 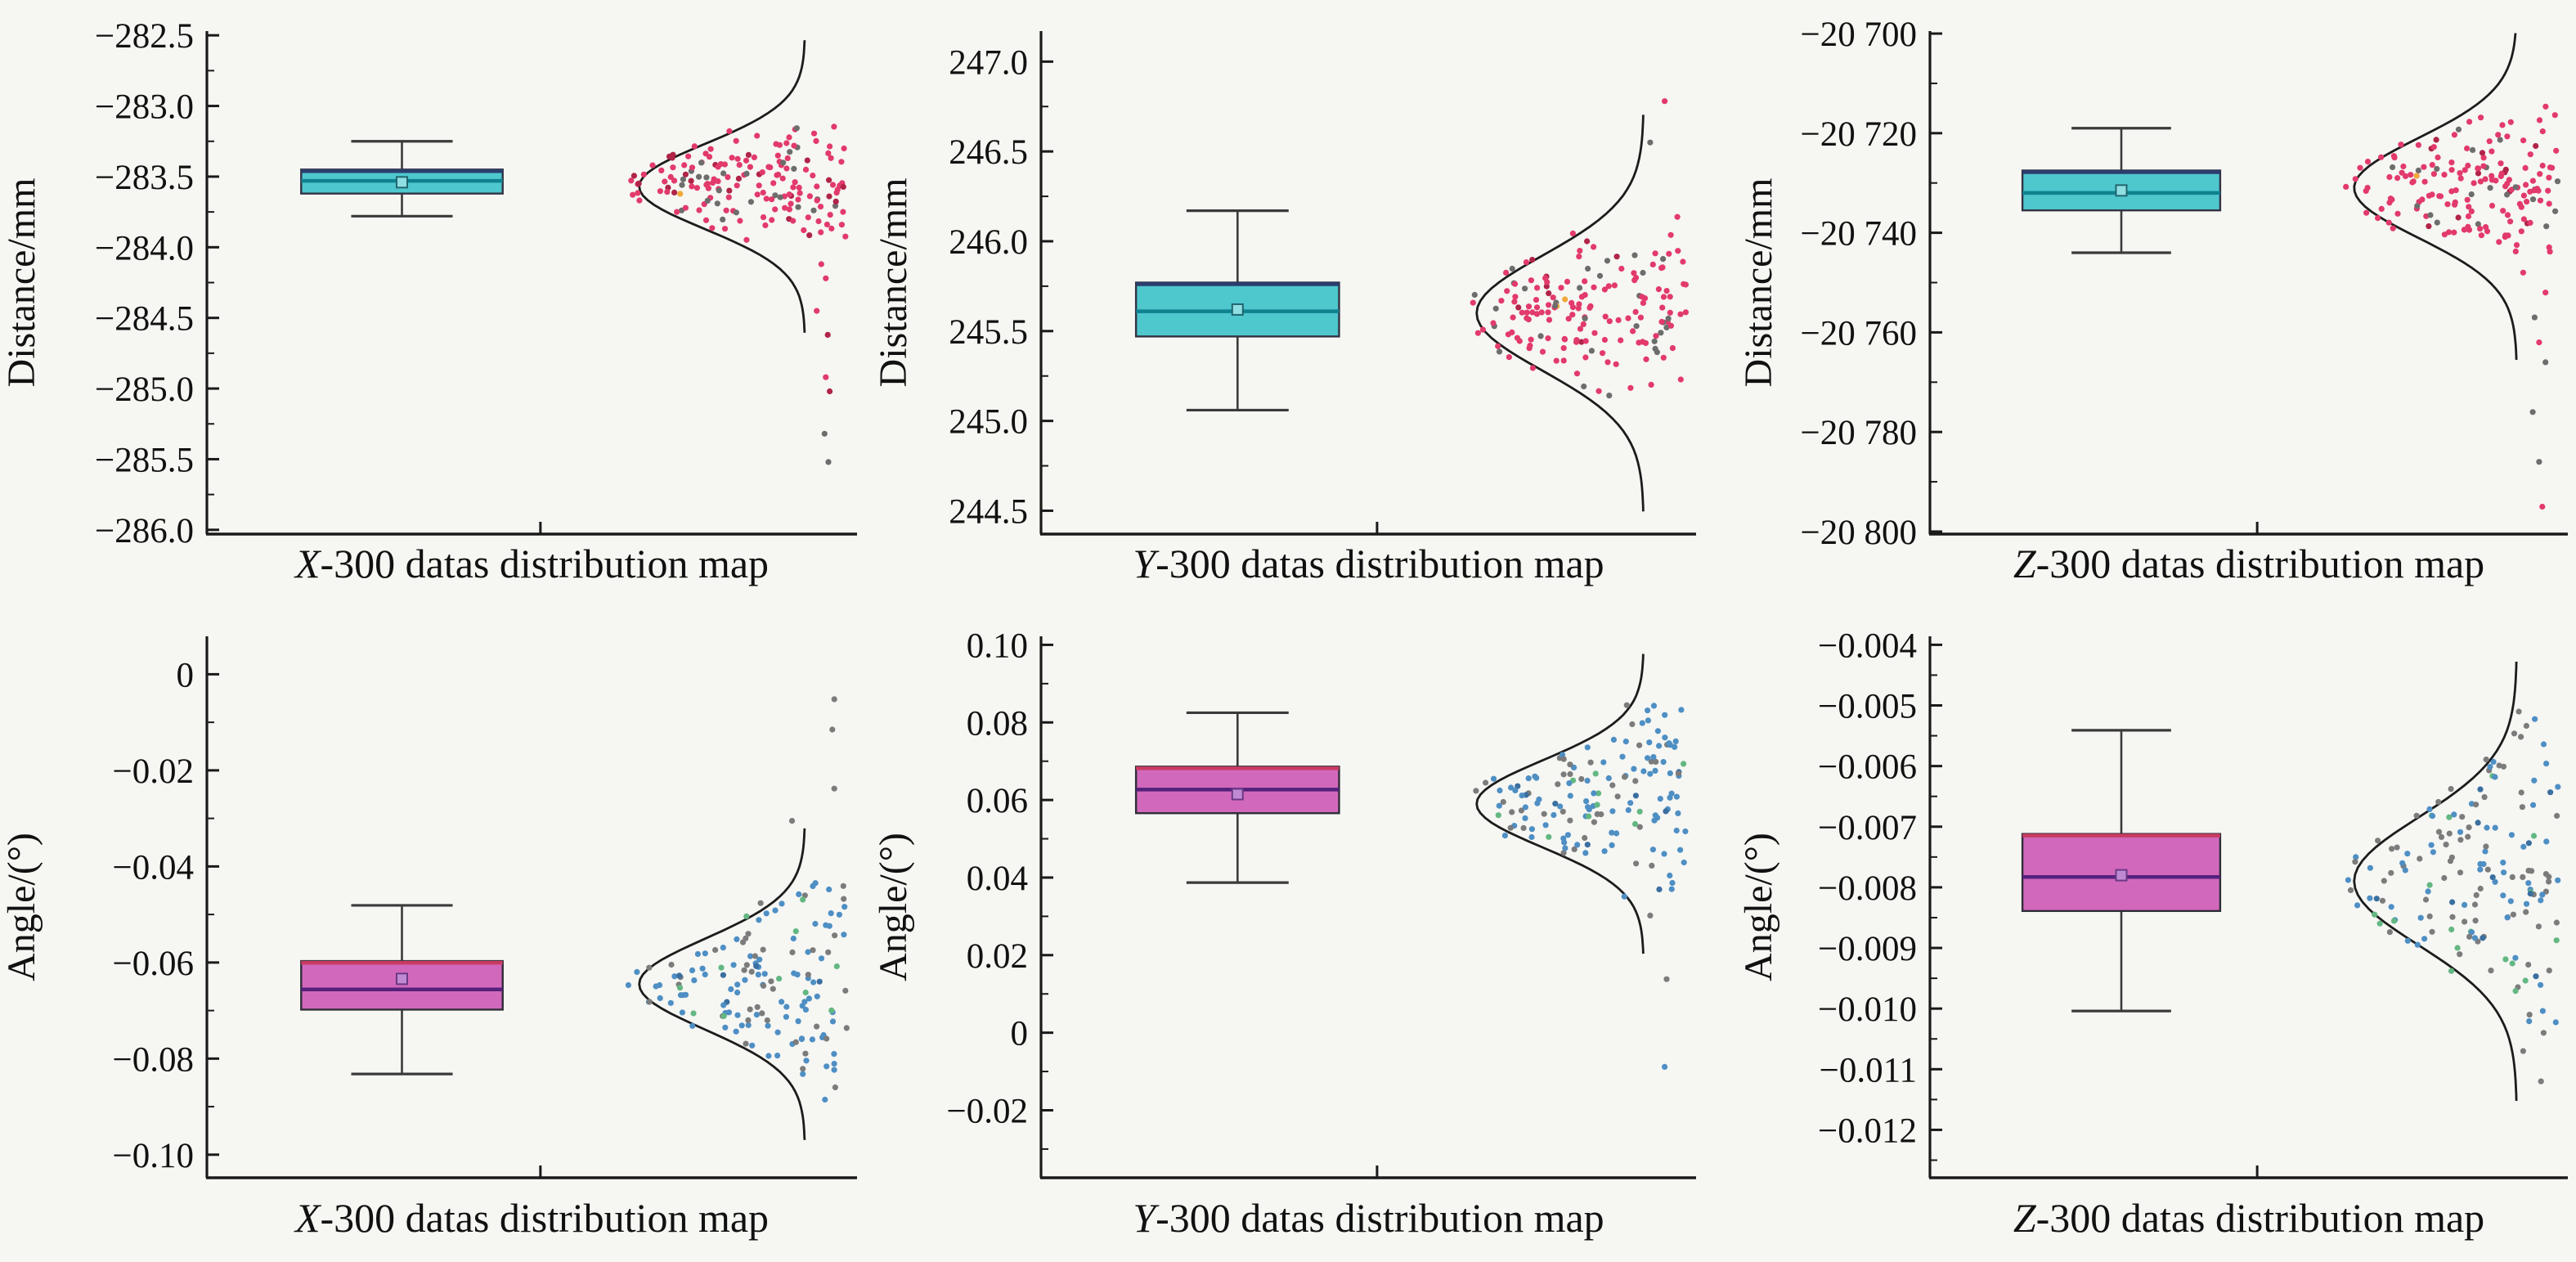 I want to click on y-tick-label: −20 780, so click(x=1858, y=433).